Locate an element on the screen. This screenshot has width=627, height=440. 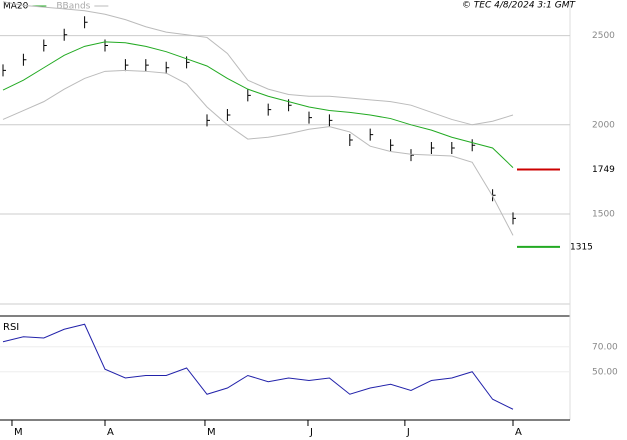
y-tick-label: 2500 is located at coordinates (603, 36).